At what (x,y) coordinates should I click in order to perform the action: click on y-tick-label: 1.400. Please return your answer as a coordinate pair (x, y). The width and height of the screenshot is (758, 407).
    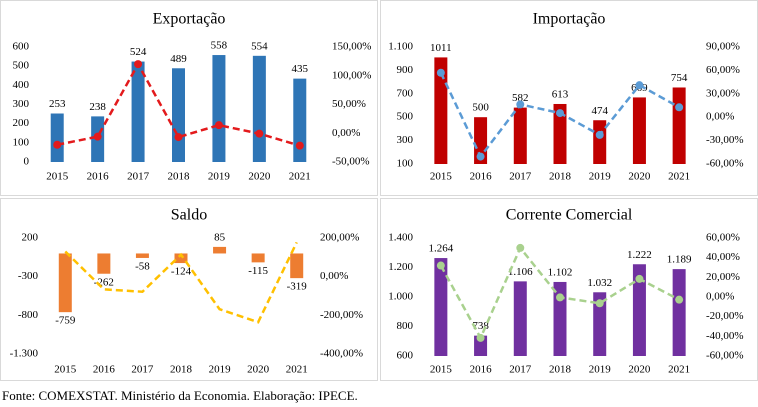
    Looking at the image, I should click on (400, 238).